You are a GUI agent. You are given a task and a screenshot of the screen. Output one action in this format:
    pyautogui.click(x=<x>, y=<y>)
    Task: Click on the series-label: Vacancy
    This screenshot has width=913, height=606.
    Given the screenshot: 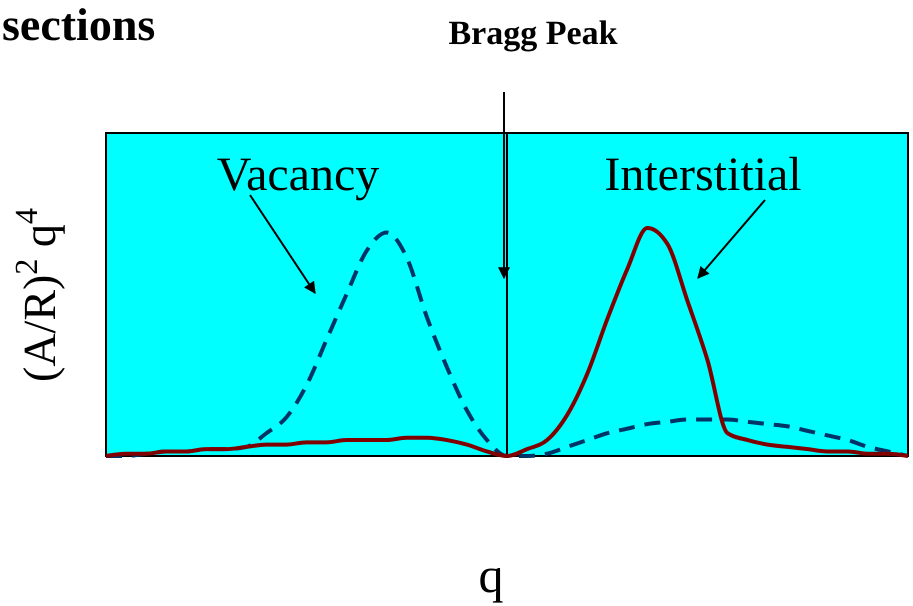 What is the action you would take?
    pyautogui.click(x=298, y=174)
    